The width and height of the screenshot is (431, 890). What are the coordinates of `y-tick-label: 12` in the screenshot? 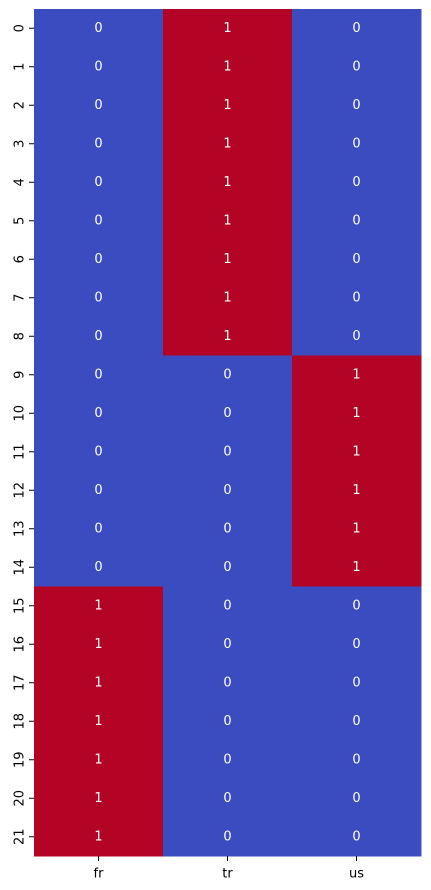 It's located at (20, 490).